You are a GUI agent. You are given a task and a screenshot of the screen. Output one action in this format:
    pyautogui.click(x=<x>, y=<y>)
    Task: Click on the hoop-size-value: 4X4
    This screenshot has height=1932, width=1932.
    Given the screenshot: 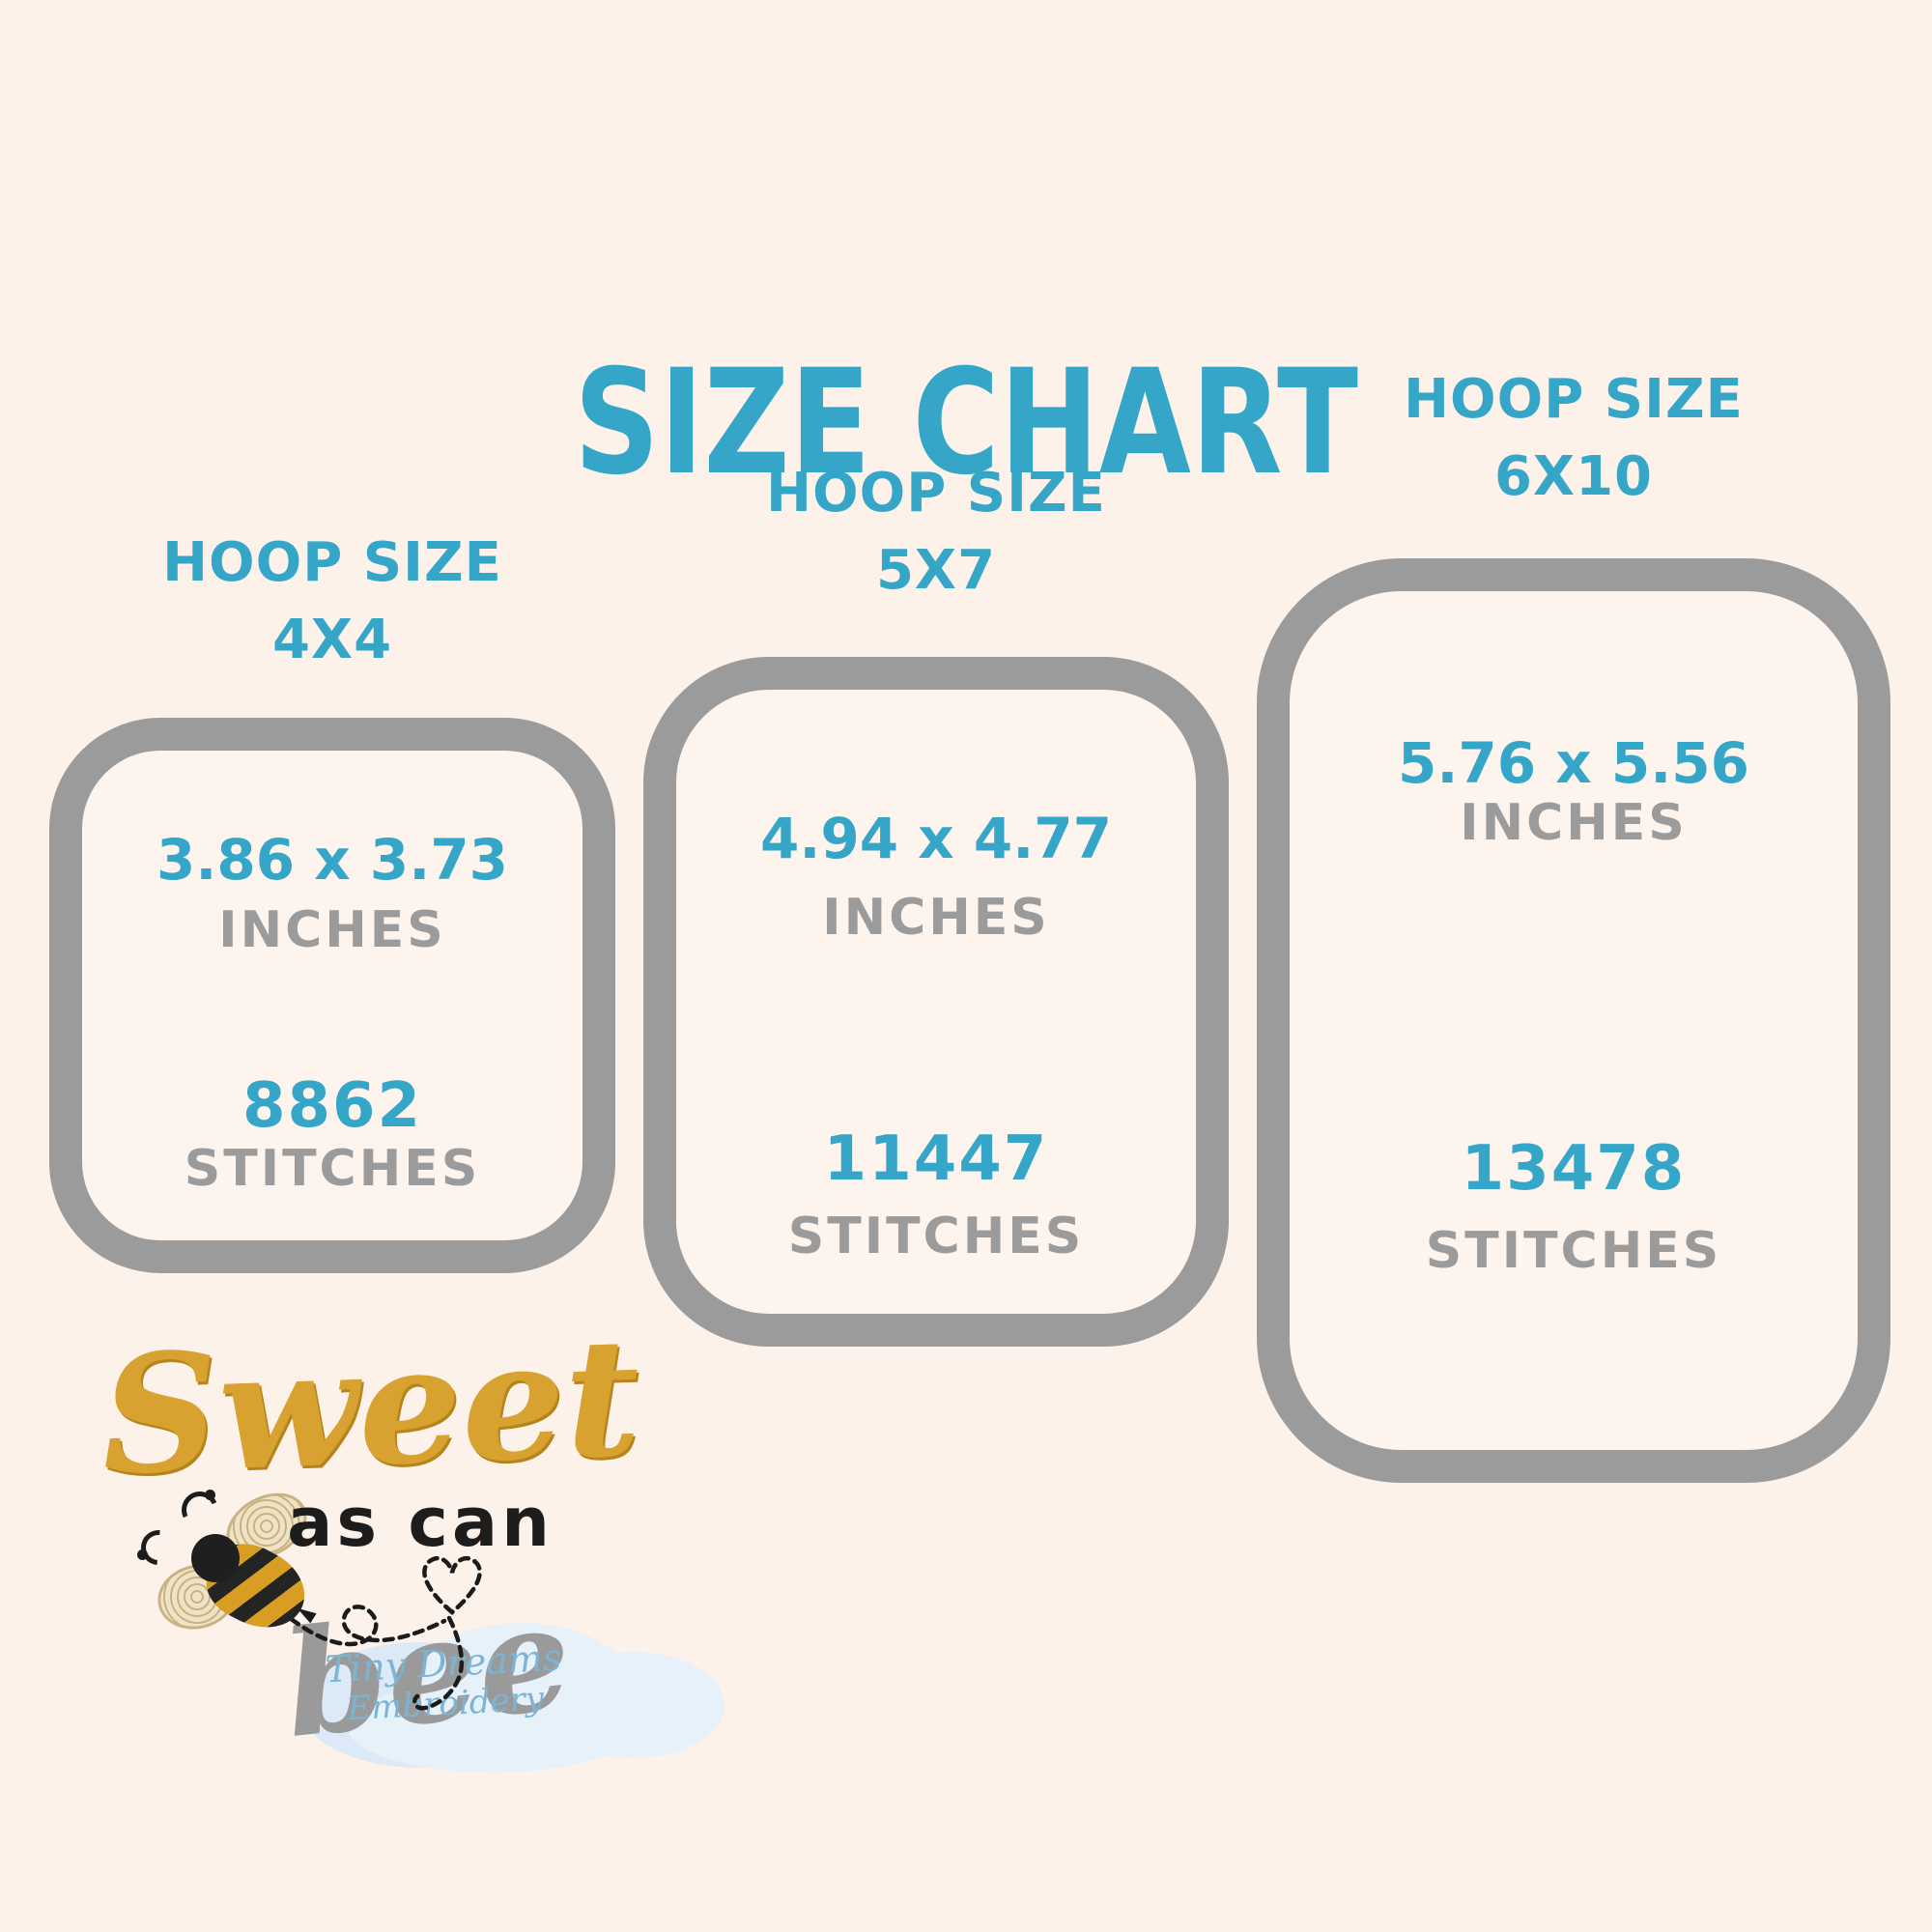 What is the action you would take?
    pyautogui.click(x=332, y=640)
    